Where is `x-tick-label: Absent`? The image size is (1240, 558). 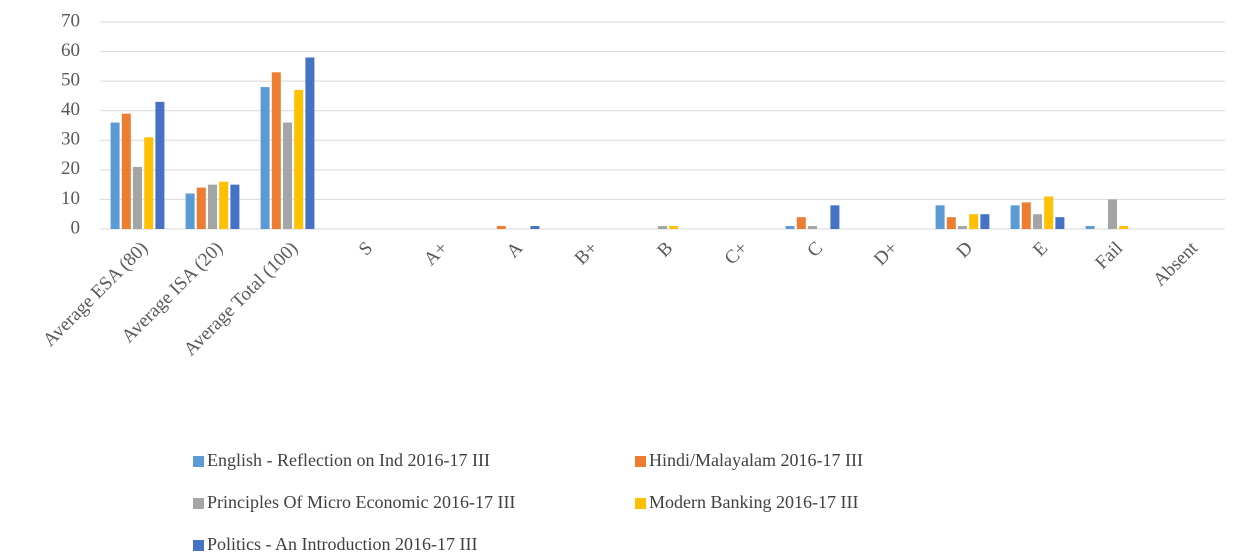
x-tick-label: Absent is located at coordinates (1175, 263).